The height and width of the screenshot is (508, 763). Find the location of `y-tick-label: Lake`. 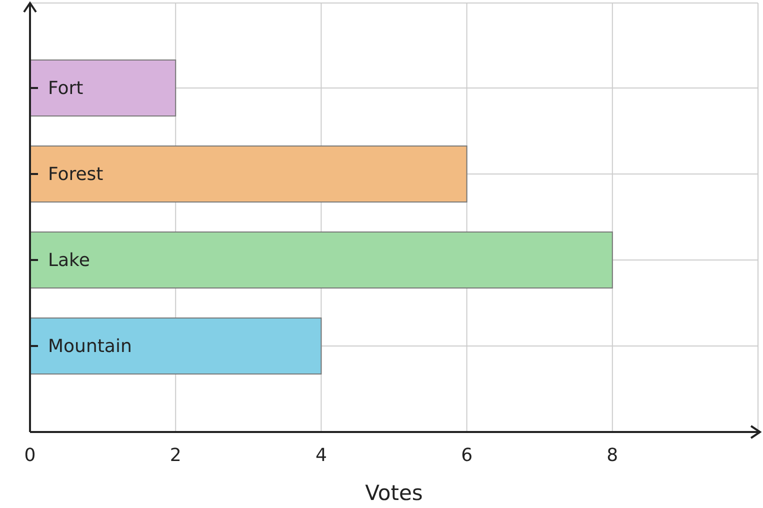

y-tick-label: Lake is located at coordinates (69, 260).